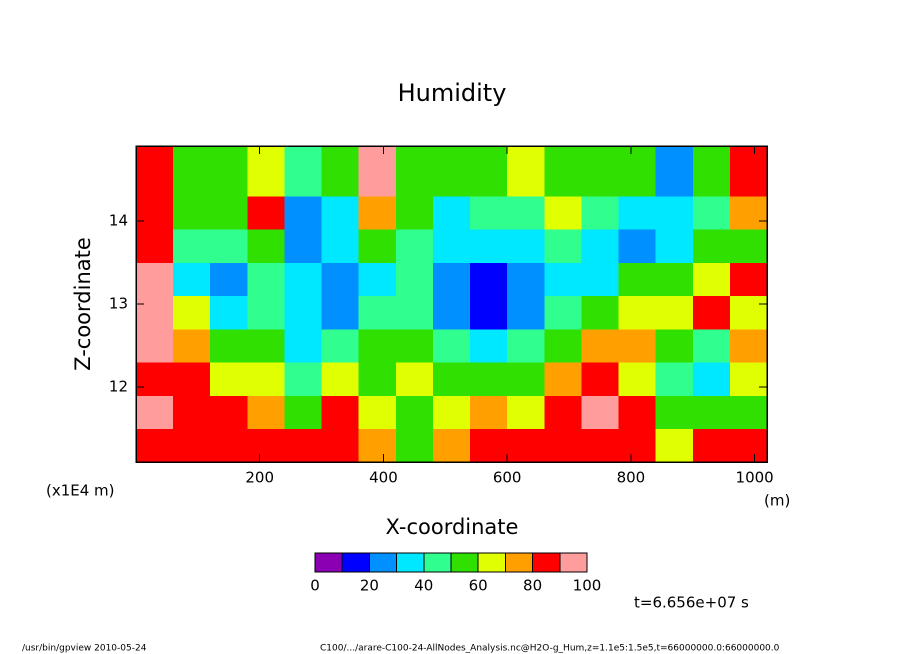 This screenshot has height=654, width=904. Describe the element at coordinates (118, 220) in the screenshot. I see `y-tick-label: 14` at that location.